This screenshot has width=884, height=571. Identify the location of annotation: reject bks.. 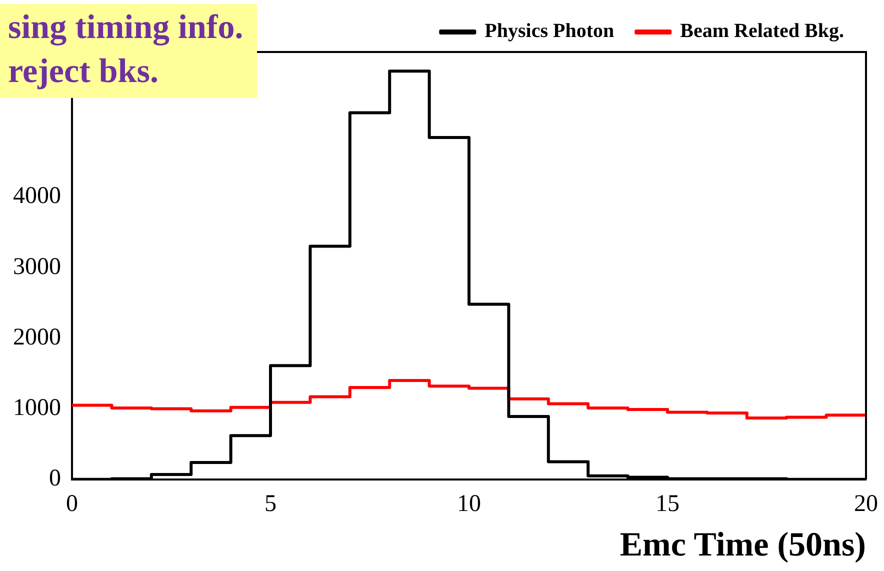
(84, 72).